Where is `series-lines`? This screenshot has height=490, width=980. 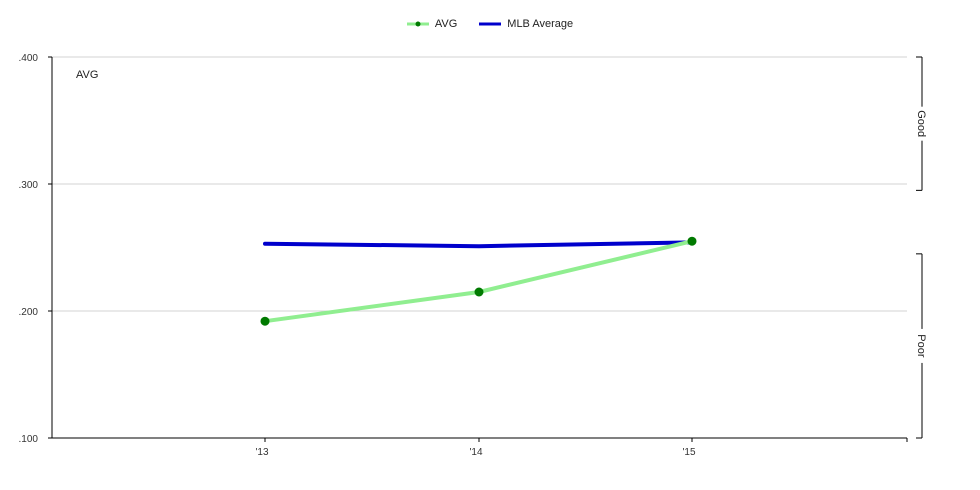
series-lines is located at coordinates (478, 281).